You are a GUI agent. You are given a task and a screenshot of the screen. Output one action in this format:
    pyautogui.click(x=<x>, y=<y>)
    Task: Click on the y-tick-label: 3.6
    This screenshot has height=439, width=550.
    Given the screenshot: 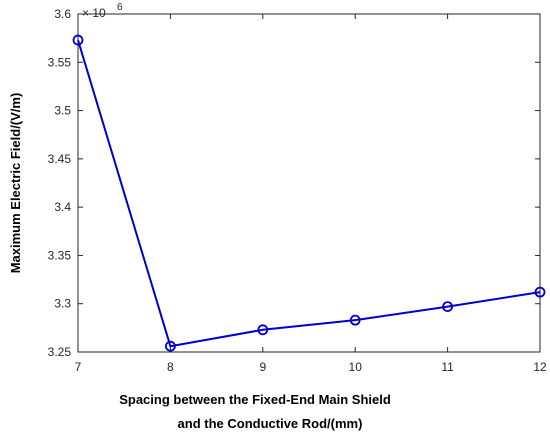 What is the action you would take?
    pyautogui.click(x=62, y=14)
    